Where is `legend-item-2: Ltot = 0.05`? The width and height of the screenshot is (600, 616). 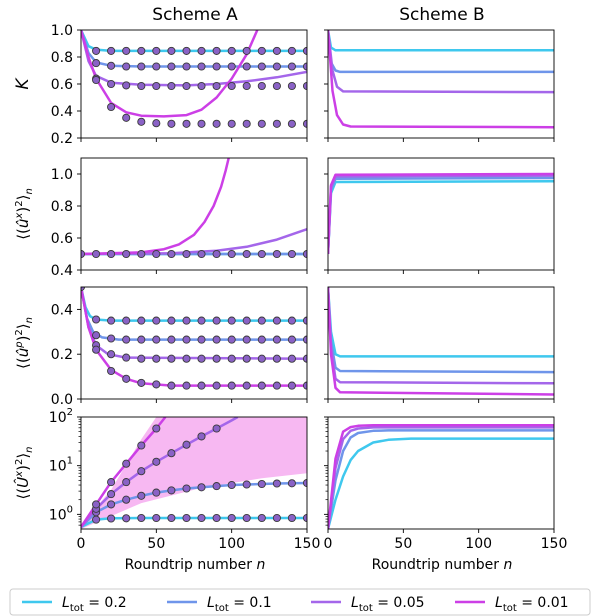 legend-item-2: Ltot = 0.05 is located at coordinates (368, 604).